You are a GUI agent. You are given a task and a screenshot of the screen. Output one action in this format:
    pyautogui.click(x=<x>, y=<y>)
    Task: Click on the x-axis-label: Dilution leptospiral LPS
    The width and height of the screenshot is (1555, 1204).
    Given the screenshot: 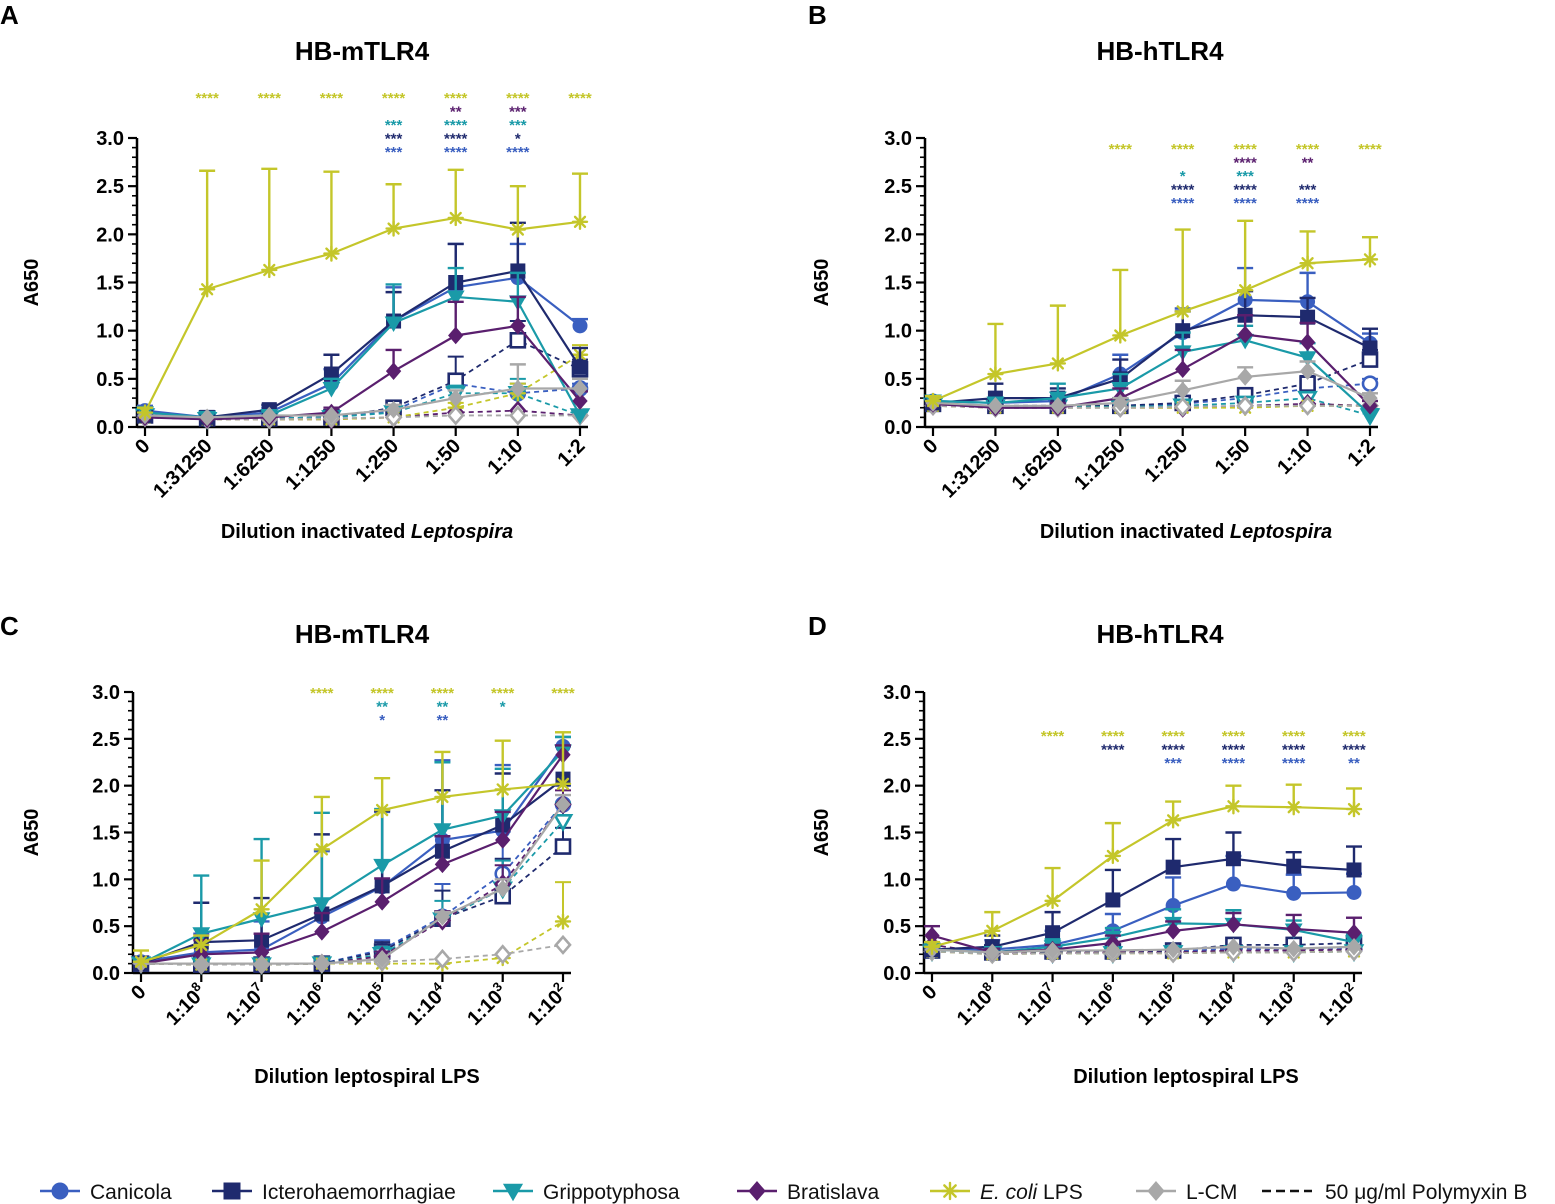 What is the action you would take?
    pyautogui.click(x=1186, y=1077)
    